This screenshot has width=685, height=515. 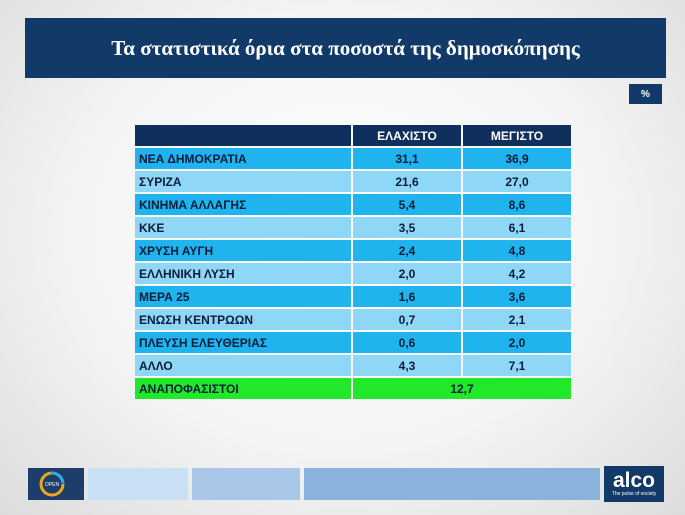 I want to click on open-logo: OPEN, so click(x=56, y=484).